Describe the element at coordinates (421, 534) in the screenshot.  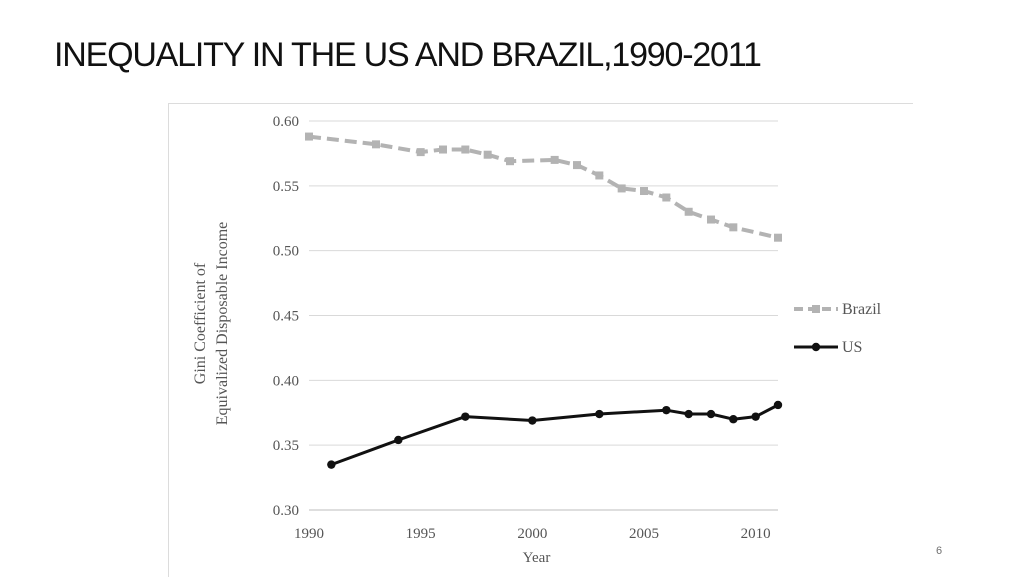
I see `x-tick-label: 1995` at that location.